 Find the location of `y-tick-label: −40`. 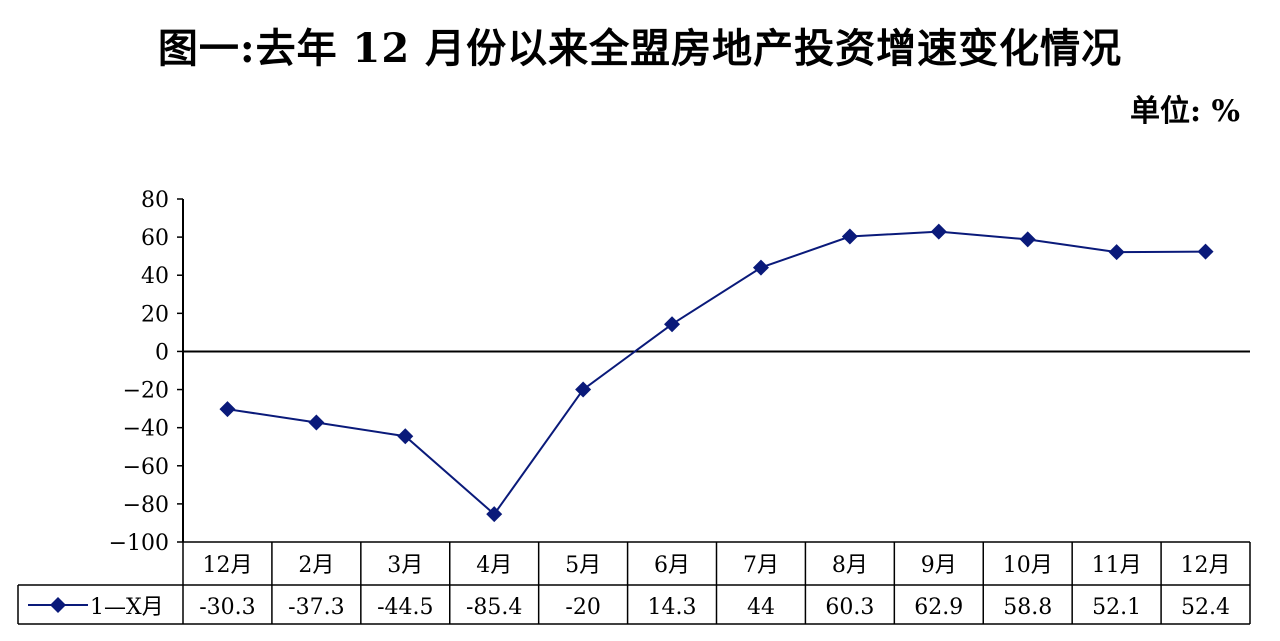

y-tick-label: −40 is located at coordinates (146, 429).